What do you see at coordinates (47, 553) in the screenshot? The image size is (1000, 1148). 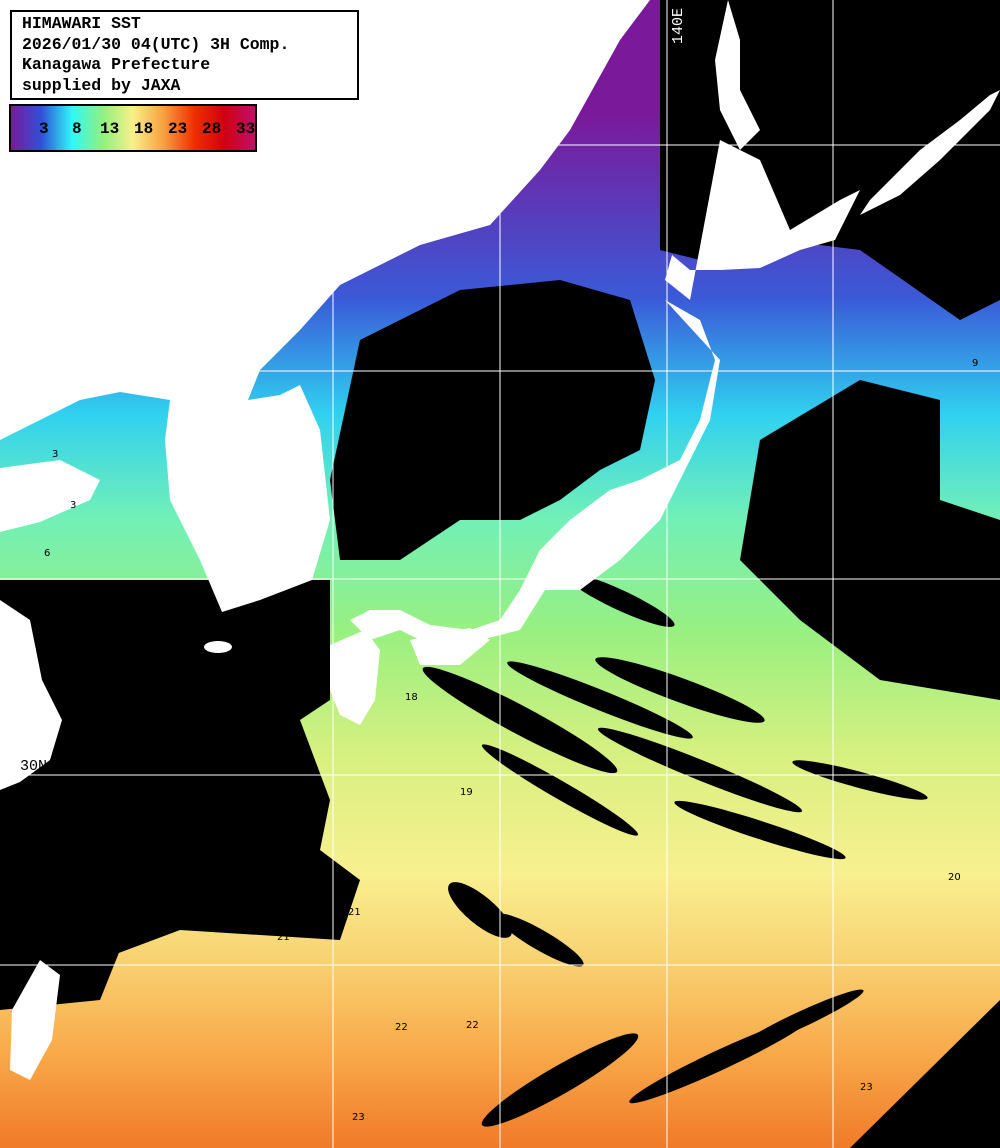 I see `contour-label: 6` at bounding box center [47, 553].